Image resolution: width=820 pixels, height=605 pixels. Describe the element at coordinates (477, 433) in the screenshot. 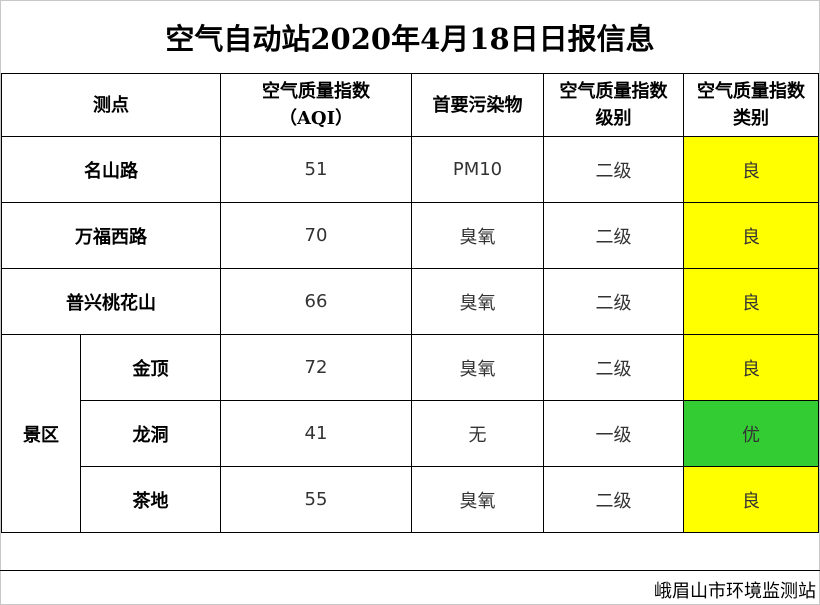

I see `primary-pollutant: 无` at that location.